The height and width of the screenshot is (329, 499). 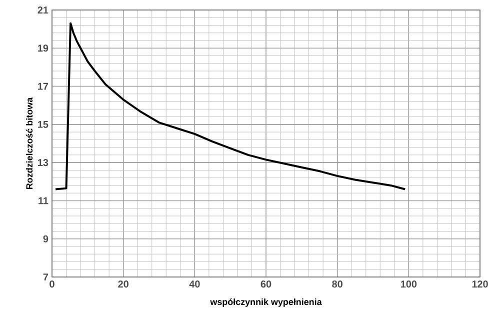 I want to click on y-tick-label: 7, so click(x=45, y=277).